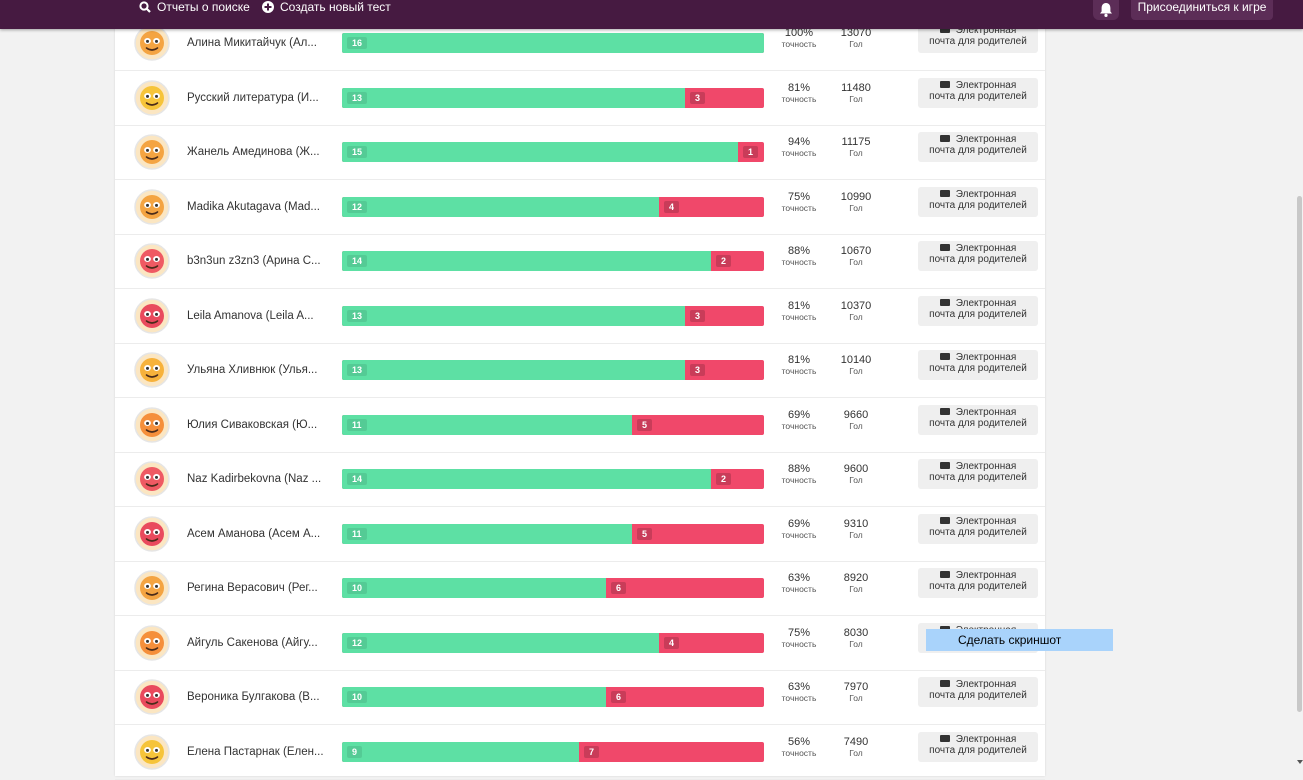  I want to click on answers-bar: 14 2, so click(553, 479).